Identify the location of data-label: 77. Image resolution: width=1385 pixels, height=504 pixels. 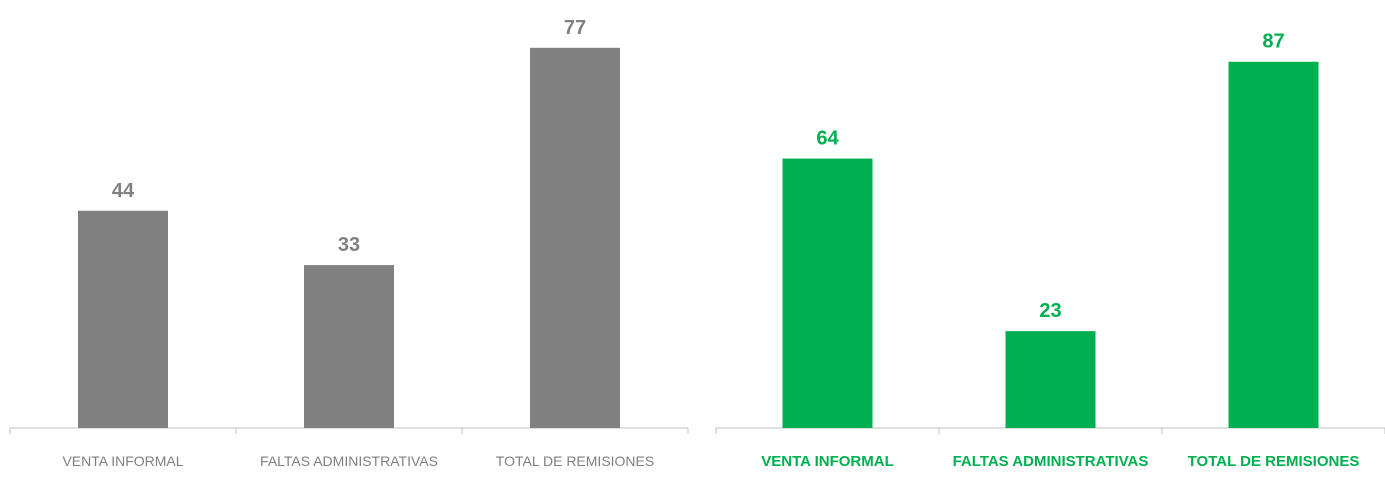
(575, 28).